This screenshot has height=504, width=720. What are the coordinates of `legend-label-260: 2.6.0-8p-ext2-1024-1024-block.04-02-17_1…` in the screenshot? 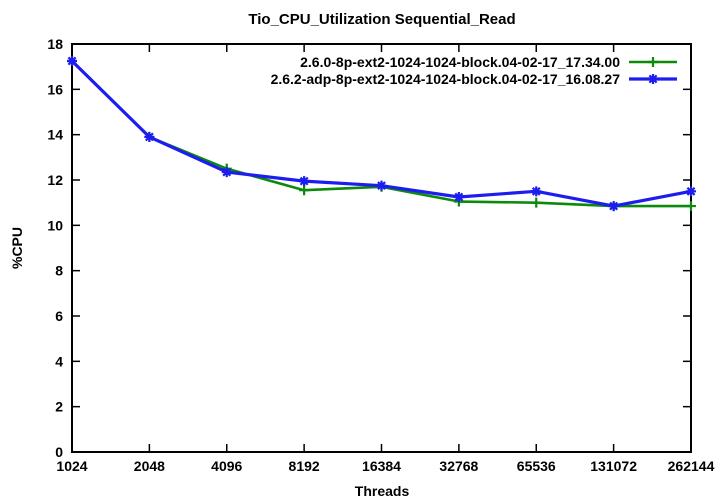 It's located at (460, 62).